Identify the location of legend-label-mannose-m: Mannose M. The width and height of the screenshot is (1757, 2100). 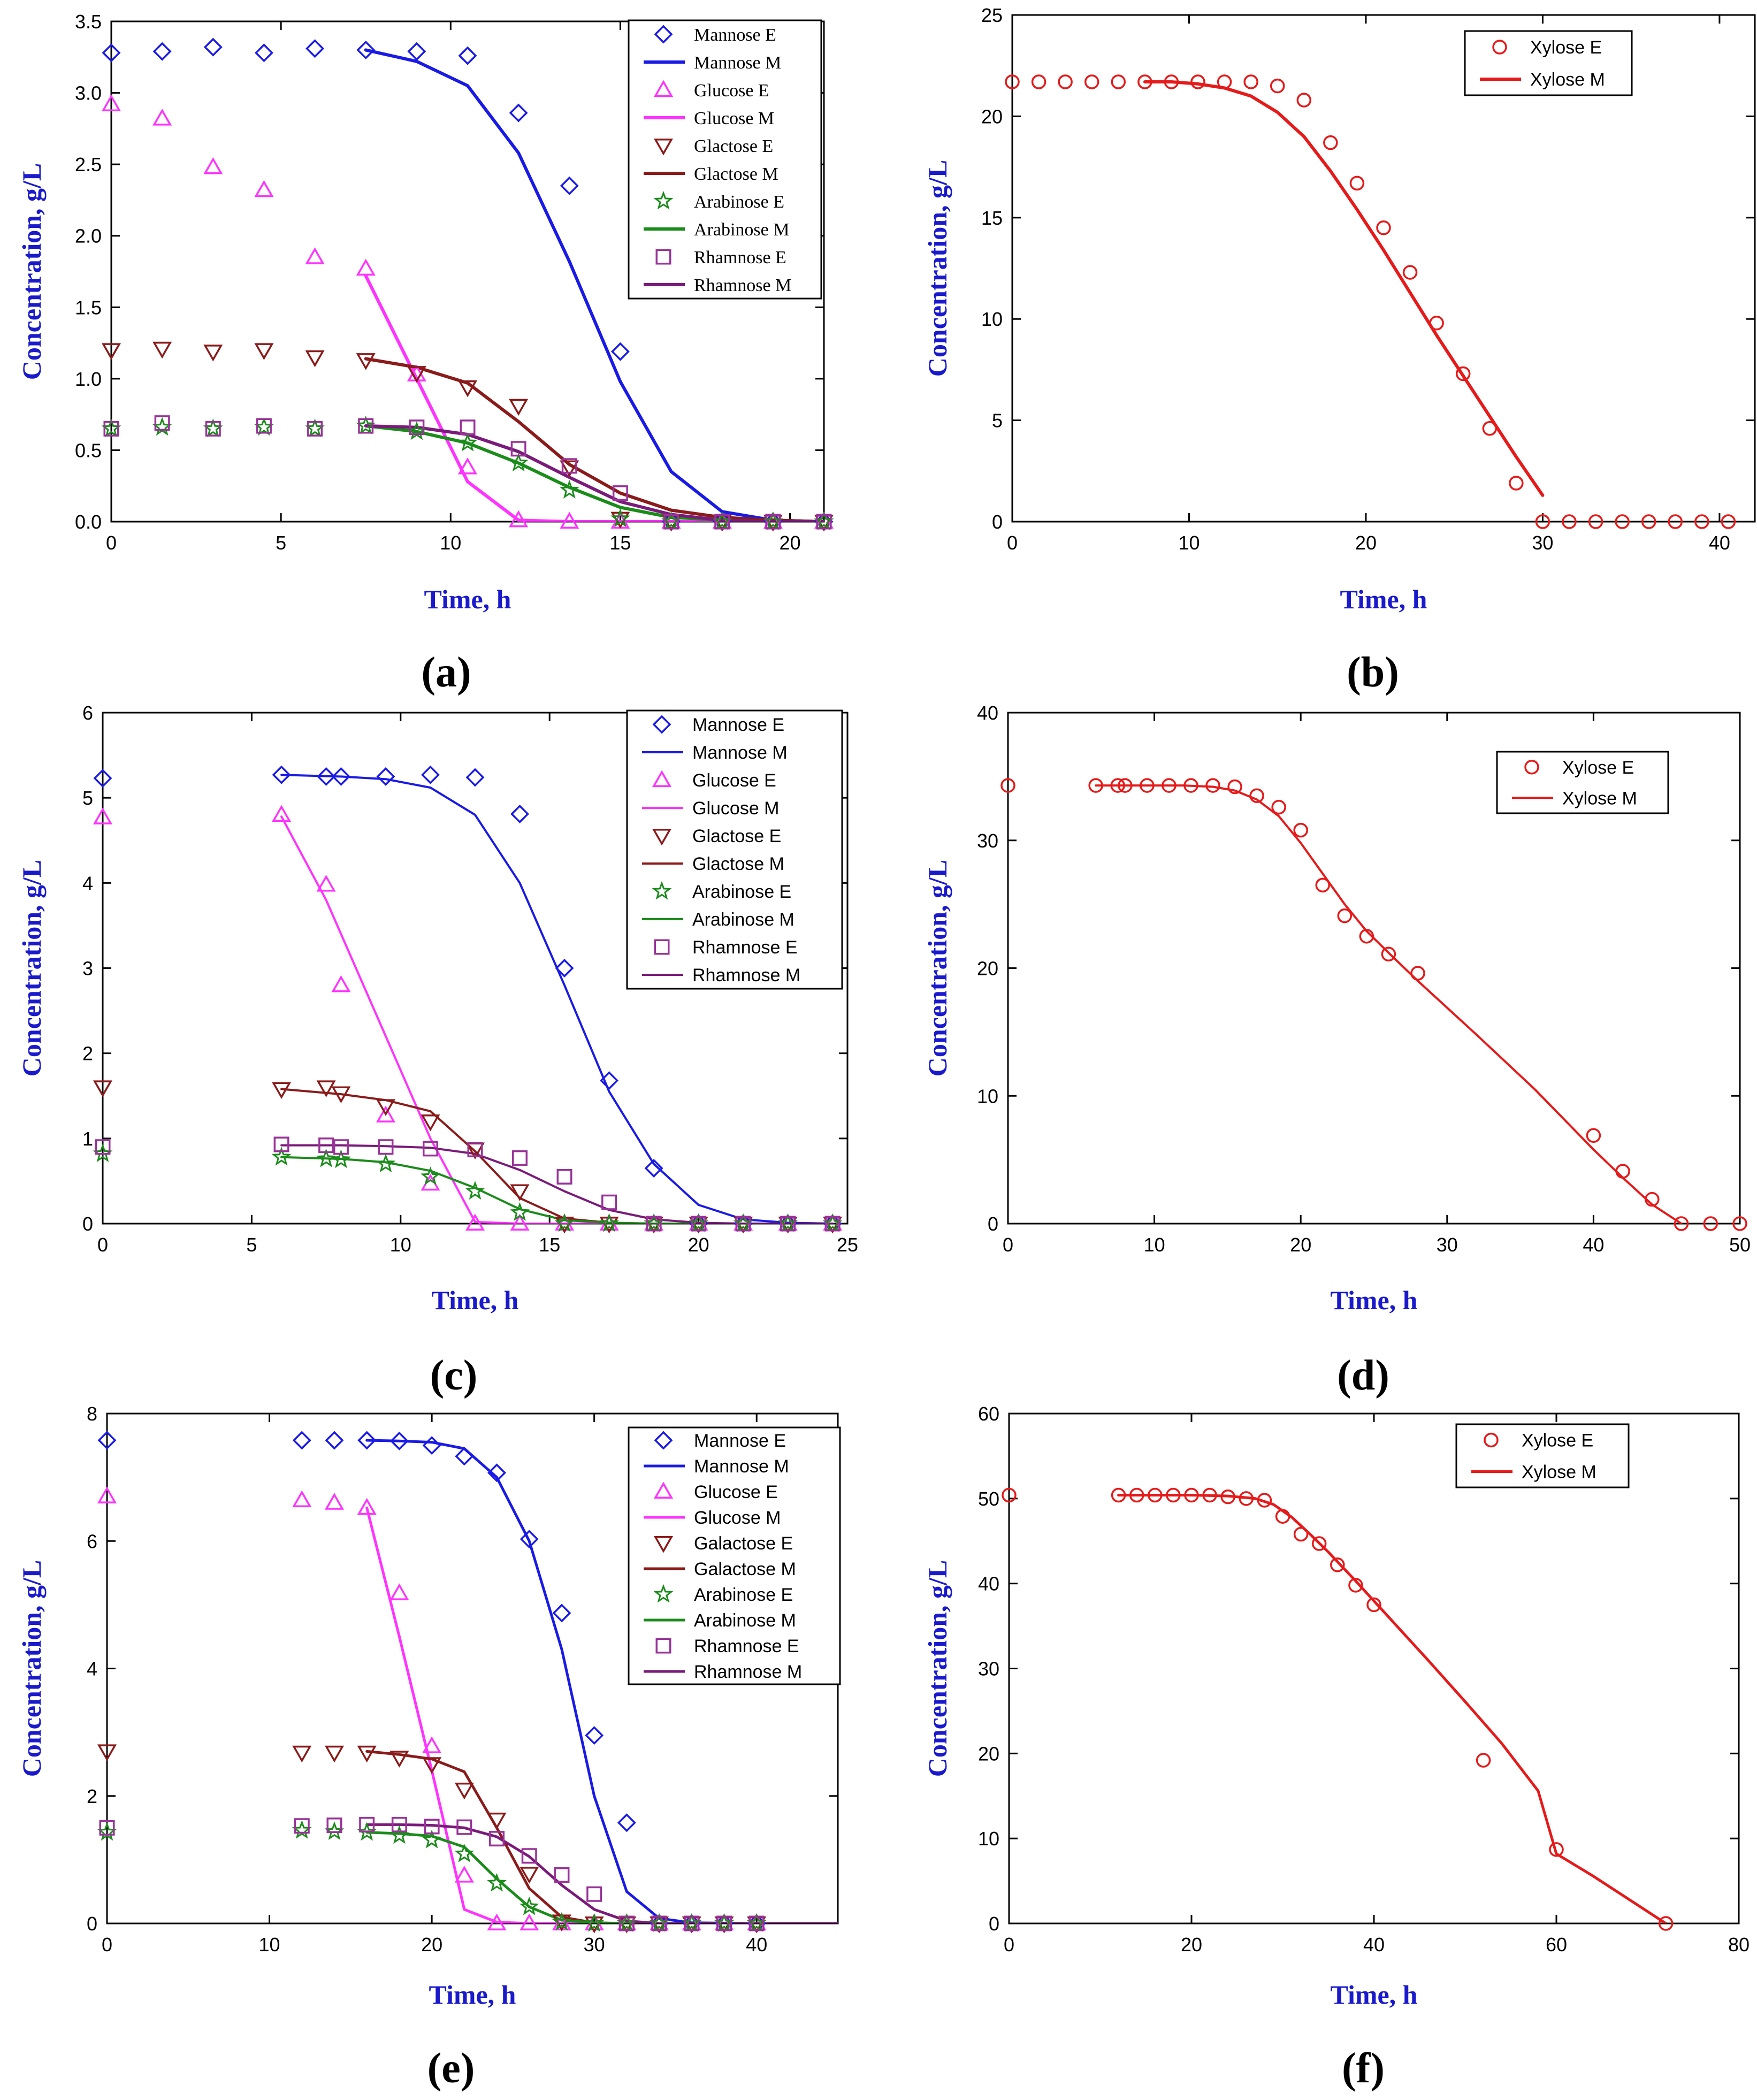
(740, 753).